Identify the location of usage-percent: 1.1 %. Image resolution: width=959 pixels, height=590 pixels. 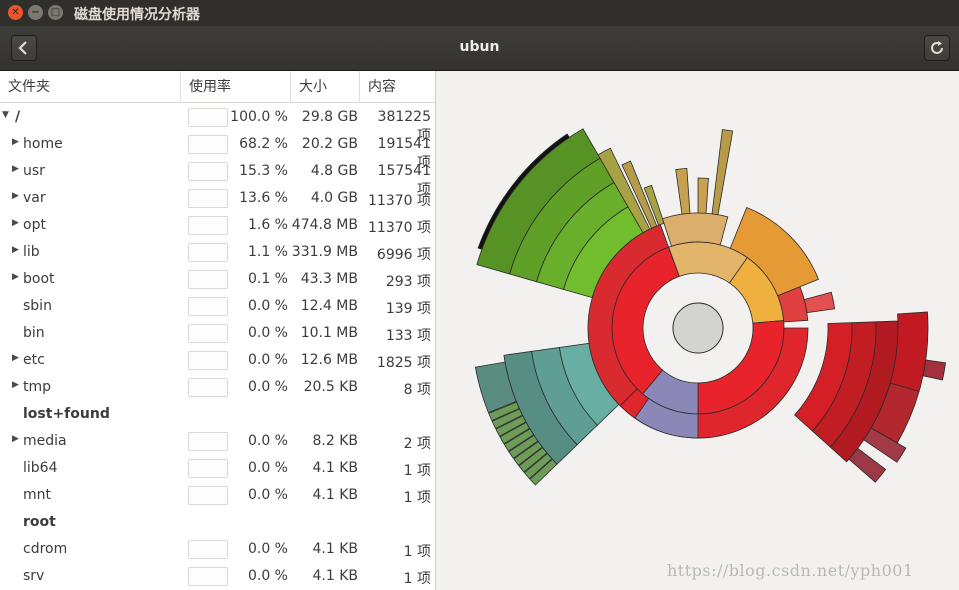
(267, 252).